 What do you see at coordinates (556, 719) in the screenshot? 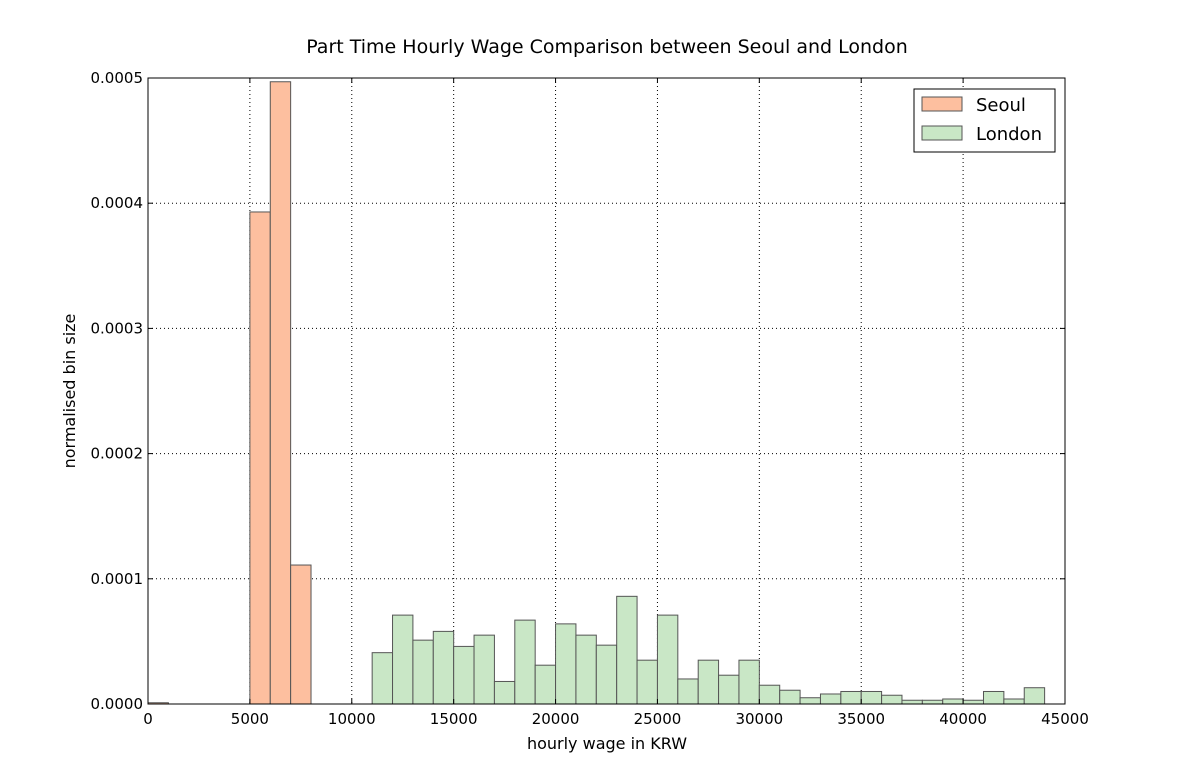
I see `x-tick-label: 20000` at bounding box center [556, 719].